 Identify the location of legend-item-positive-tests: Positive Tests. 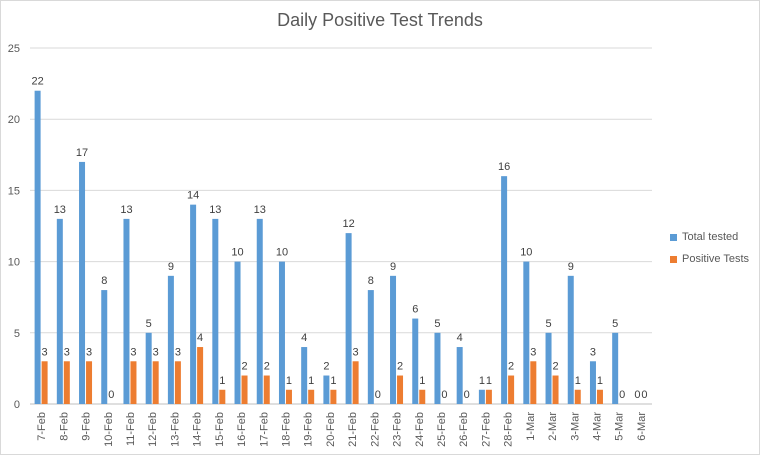
(709, 259).